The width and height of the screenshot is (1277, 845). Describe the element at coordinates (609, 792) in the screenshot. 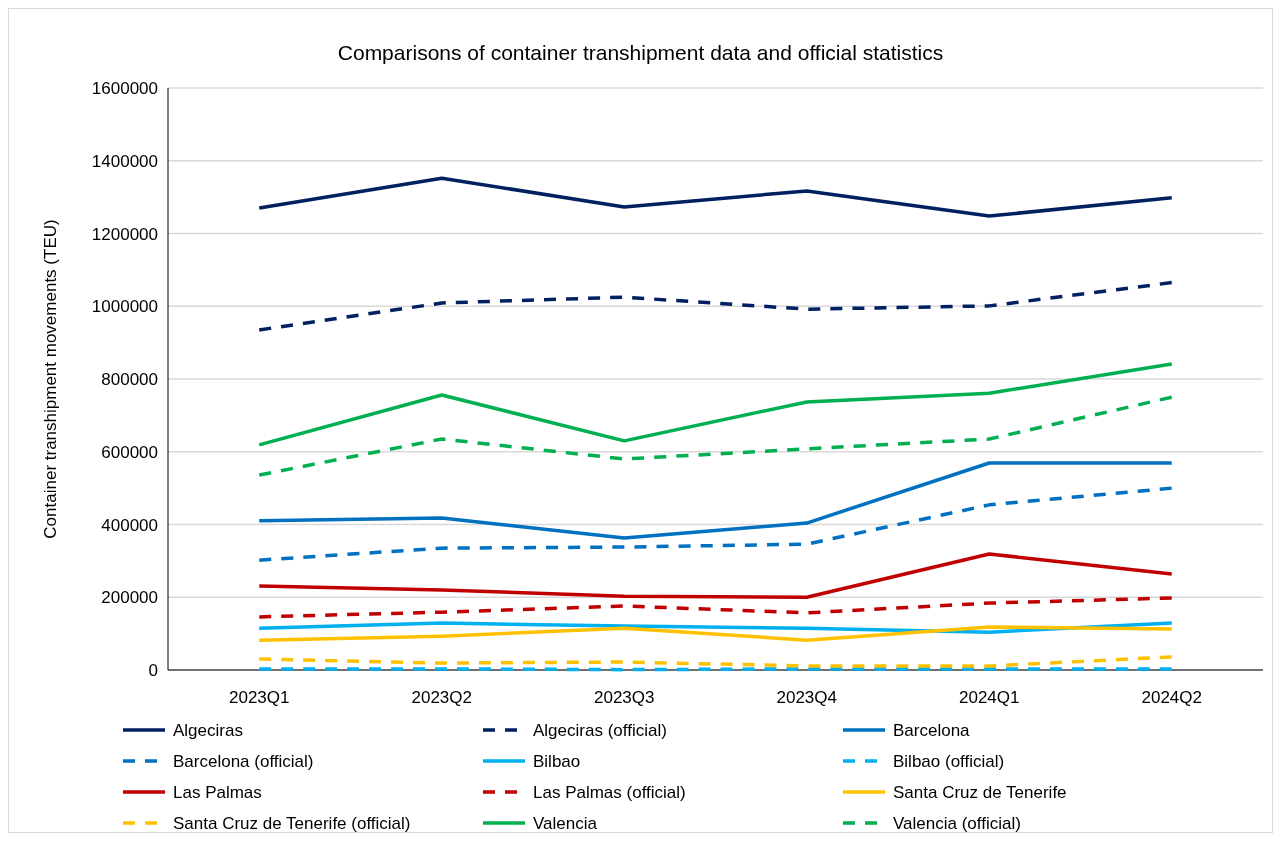

I see `legend-label: Las Palmas (official)` at that location.